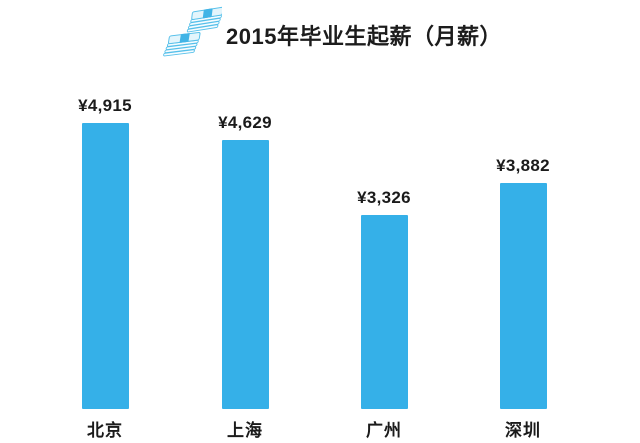  What do you see at coordinates (245, 430) in the screenshot?
I see `category-label: 上海` at bounding box center [245, 430].